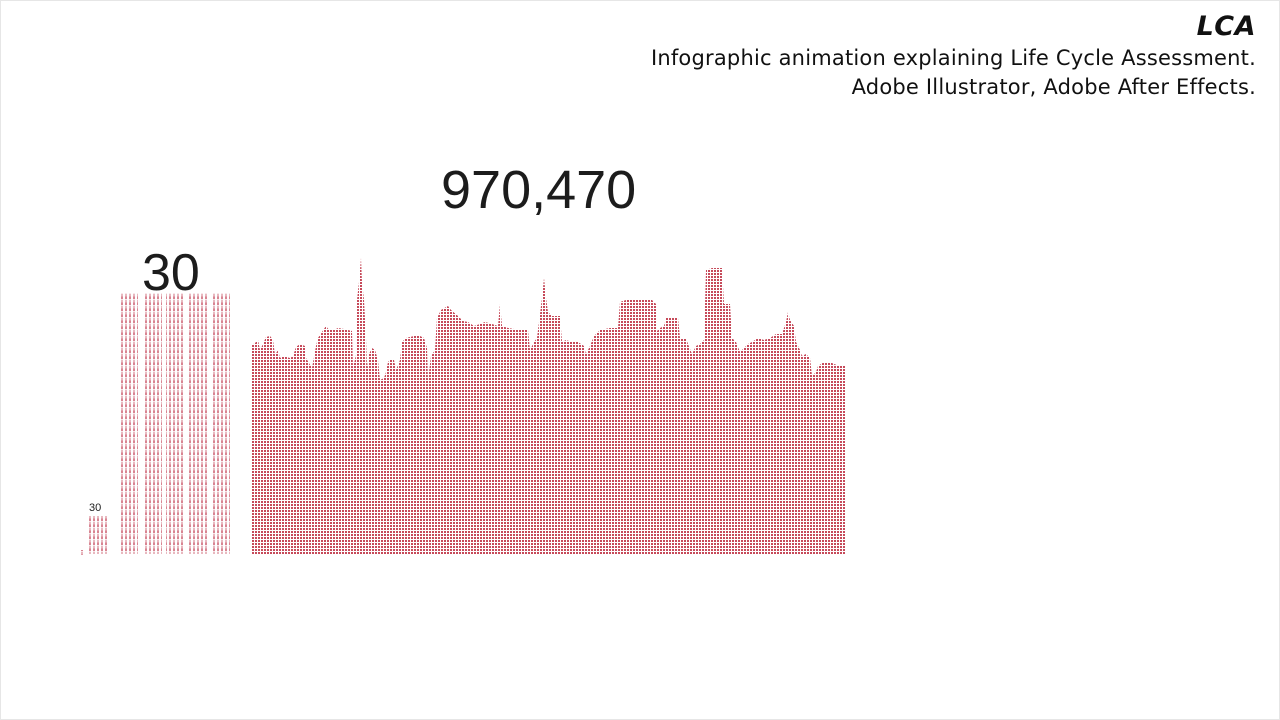  What do you see at coordinates (97, 535) in the screenshot?
I see `people-group-small` at bounding box center [97, 535].